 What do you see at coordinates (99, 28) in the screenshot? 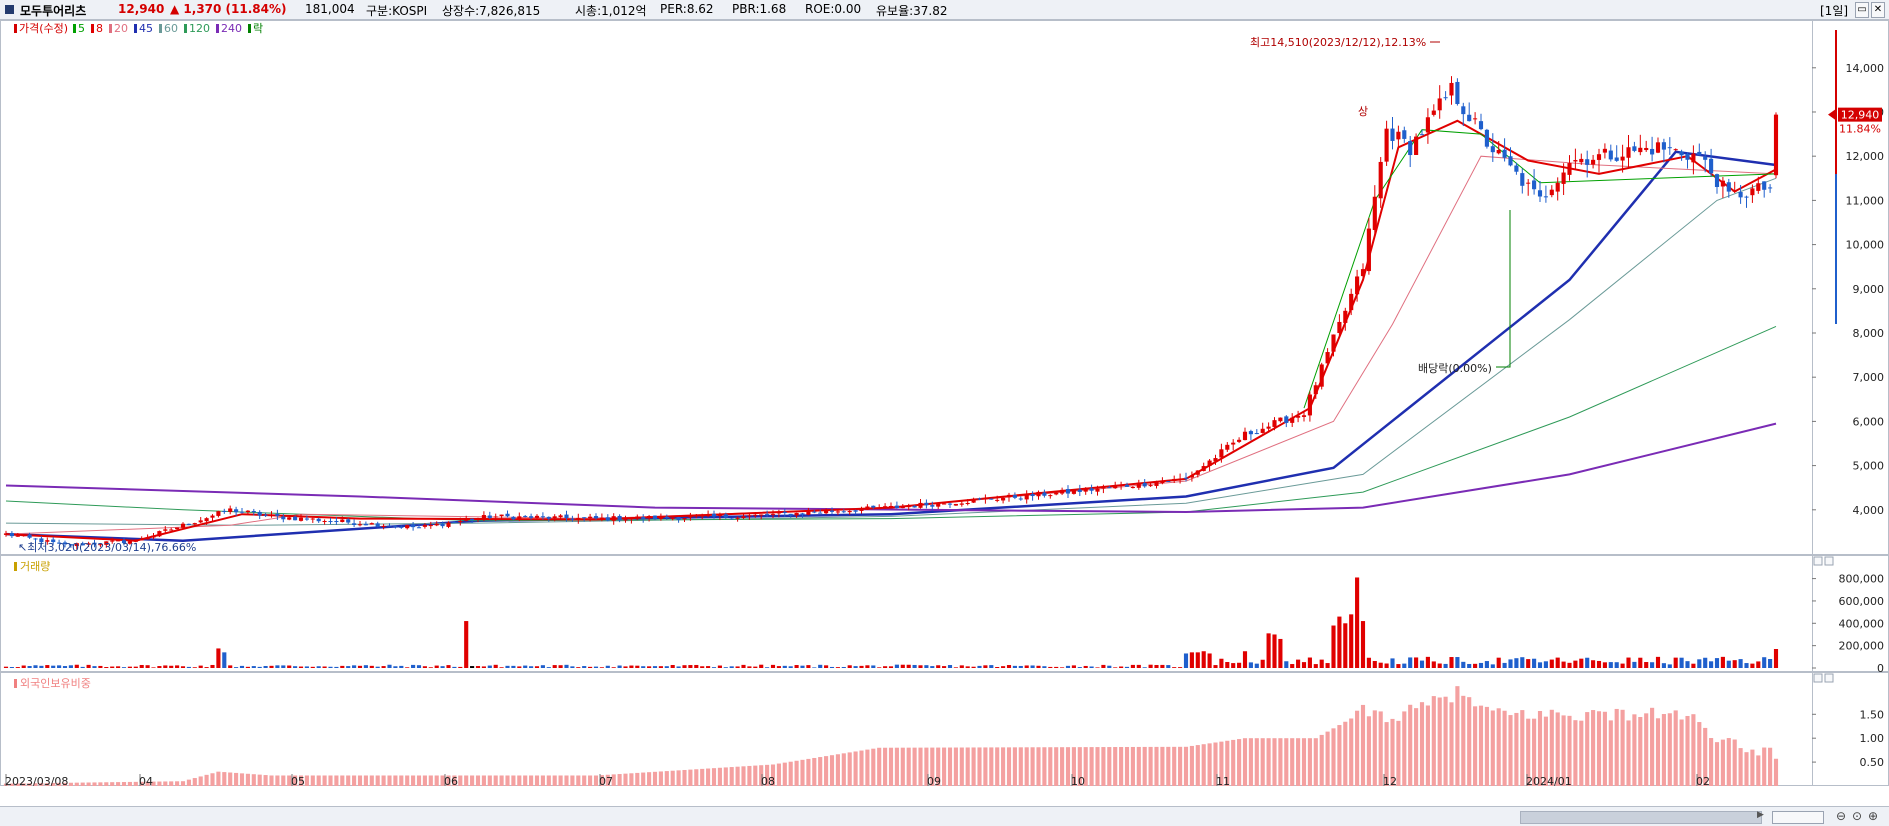
I see `legend-item: 8` at bounding box center [99, 28].